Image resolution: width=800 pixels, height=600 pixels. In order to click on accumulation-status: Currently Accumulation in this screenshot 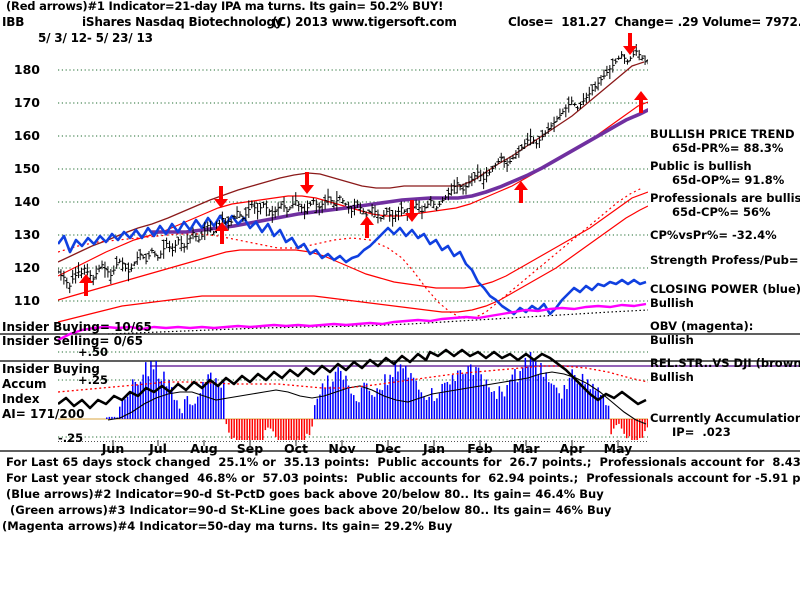, I will do `click(725, 418)`.